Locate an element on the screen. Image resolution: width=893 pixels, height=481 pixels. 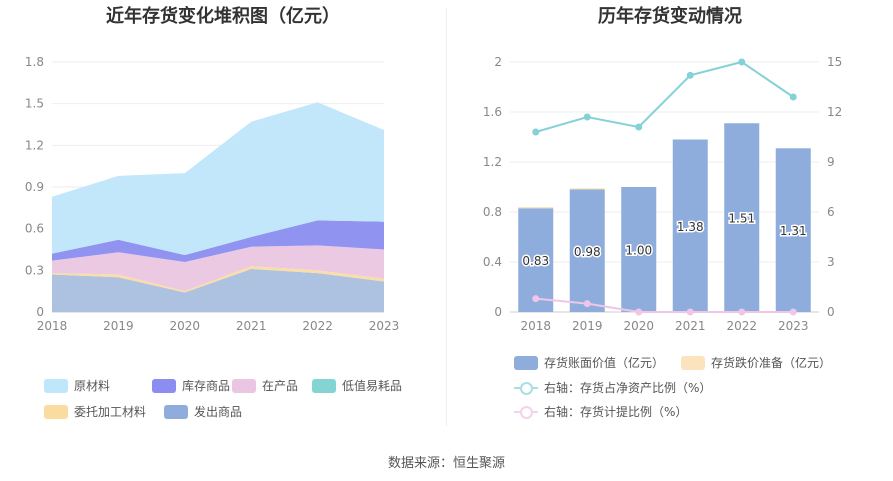
y-left-tick-label: 1.6 is located at coordinates (492, 112).